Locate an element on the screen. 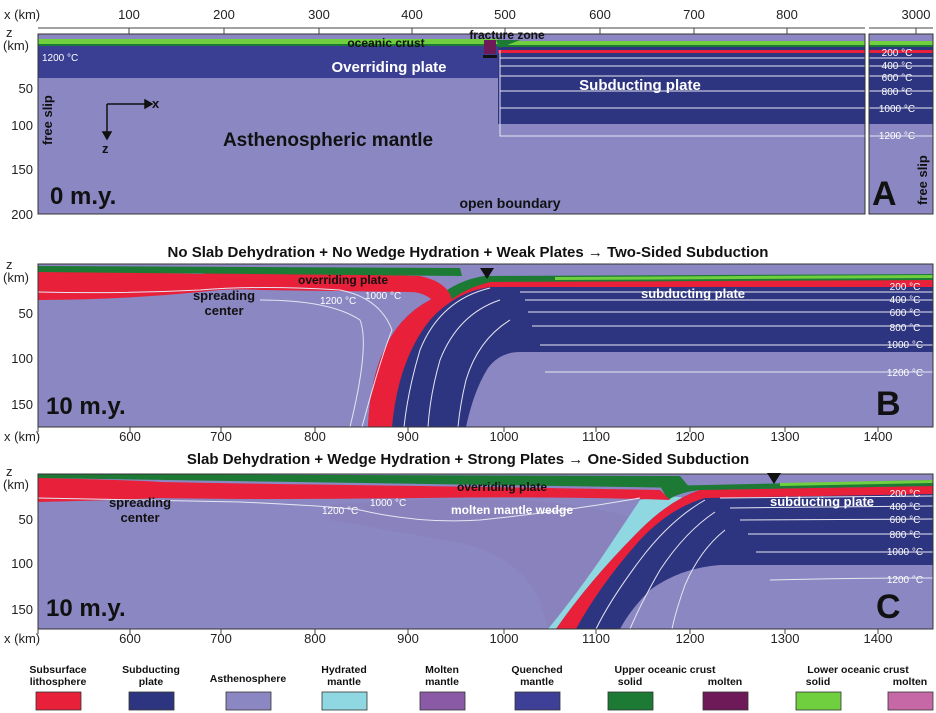 This screenshot has width=936, height=713. panel-a-x-tick: 600 is located at coordinates (600, 14).